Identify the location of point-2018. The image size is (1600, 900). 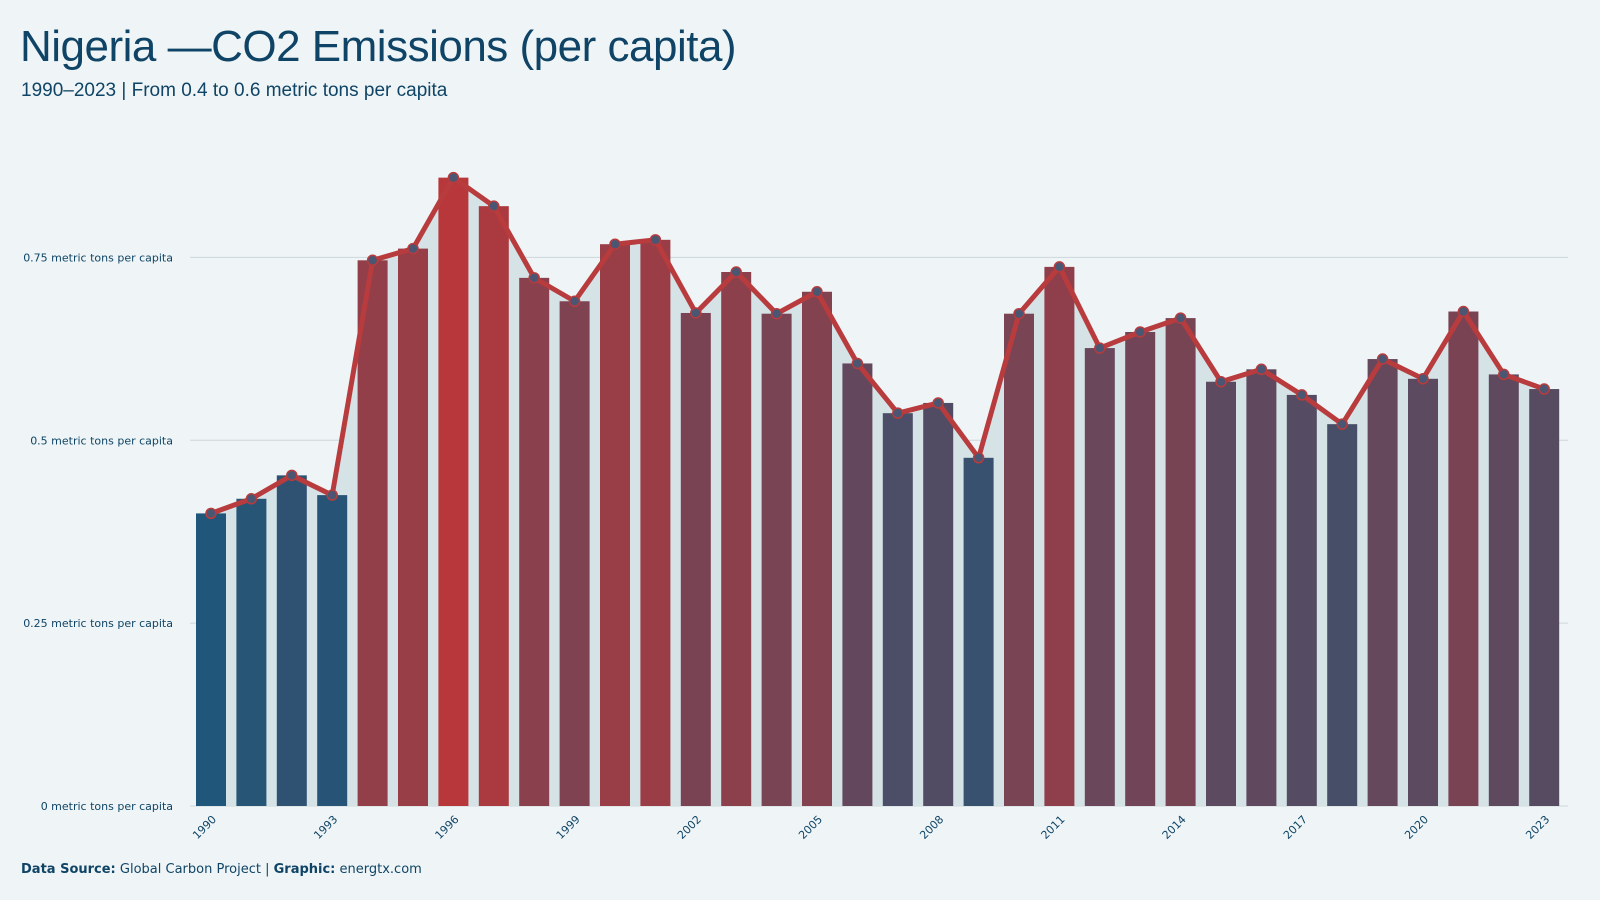
(1342, 424).